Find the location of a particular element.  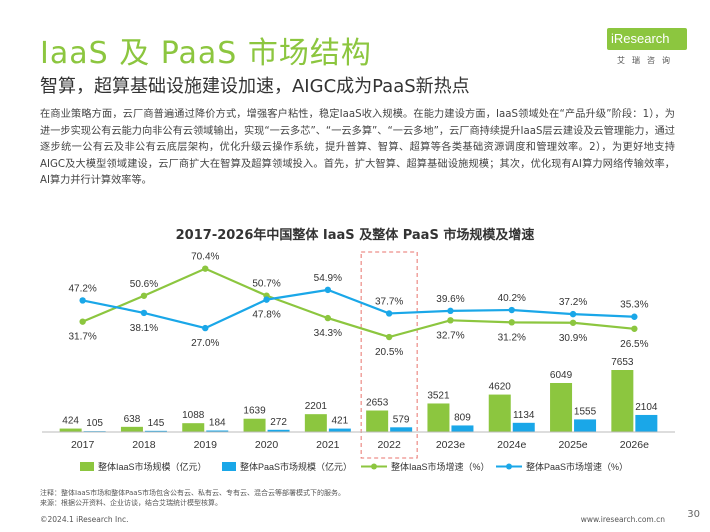

x-tick-label: 2018 is located at coordinates (144, 445).